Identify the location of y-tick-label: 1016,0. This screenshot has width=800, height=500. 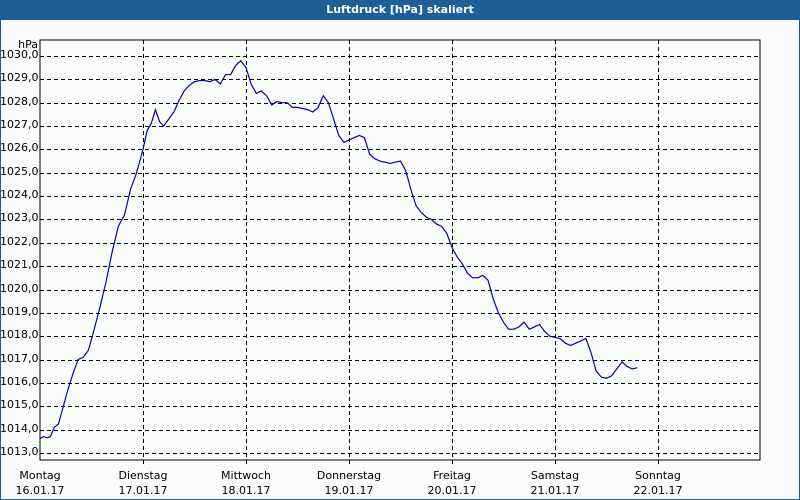
(19, 381).